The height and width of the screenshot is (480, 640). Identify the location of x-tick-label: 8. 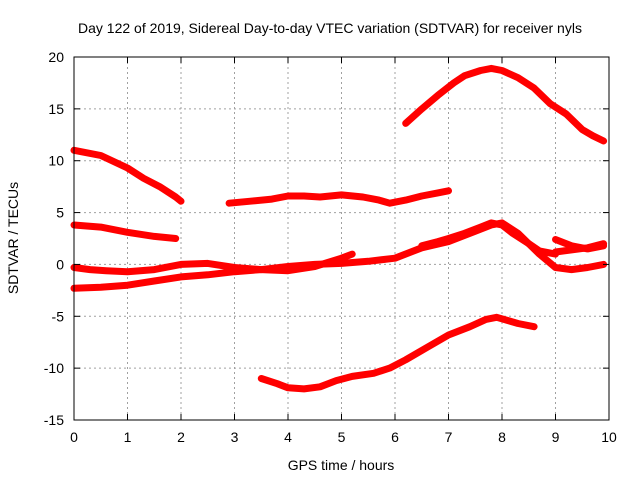
(502, 437).